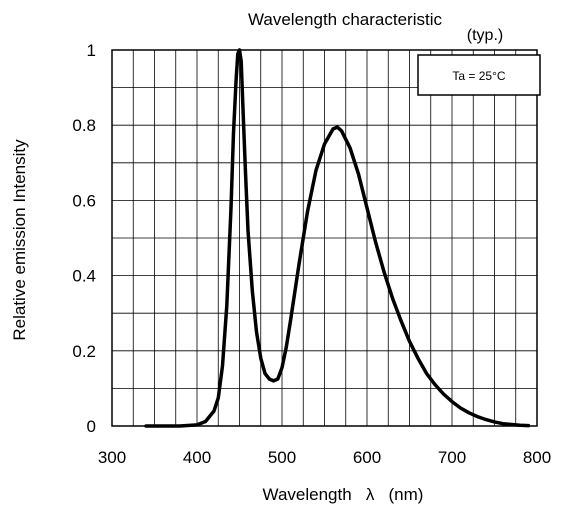  What do you see at coordinates (282, 457) in the screenshot?
I see `x-tick-label: 500` at bounding box center [282, 457].